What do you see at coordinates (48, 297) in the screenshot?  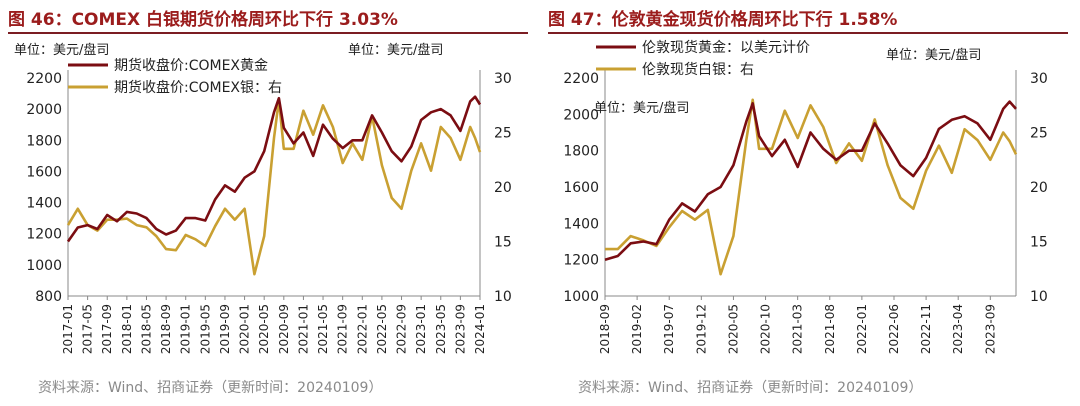 I see `y-left-tick-label: 800` at bounding box center [48, 297].